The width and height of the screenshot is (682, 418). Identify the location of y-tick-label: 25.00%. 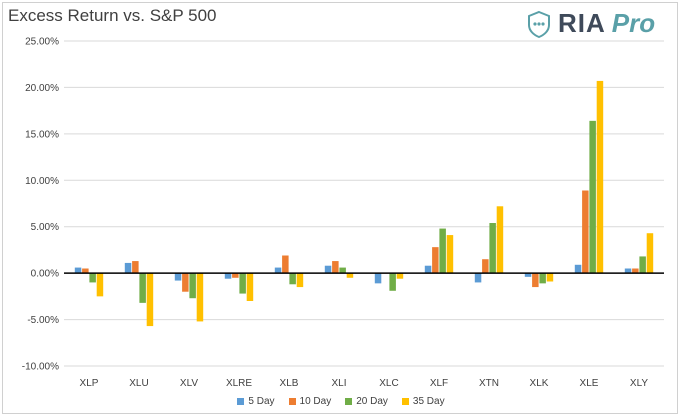
(42, 42).